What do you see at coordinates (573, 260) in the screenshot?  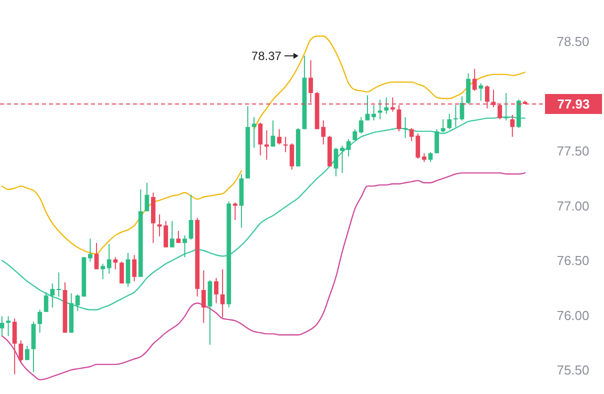 I see `y-tick-label: 76.50` at bounding box center [573, 260].